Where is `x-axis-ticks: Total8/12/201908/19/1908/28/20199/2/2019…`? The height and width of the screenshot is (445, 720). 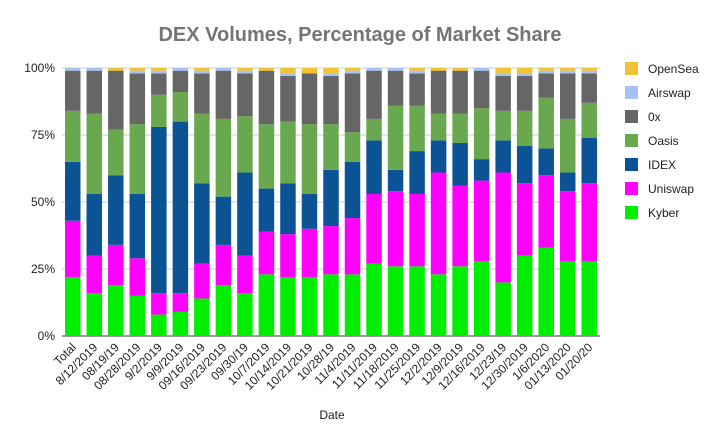
x-axis-ticks: Total8/12/201908/19/1908/28/20199/2/2019… is located at coordinates (323, 366).